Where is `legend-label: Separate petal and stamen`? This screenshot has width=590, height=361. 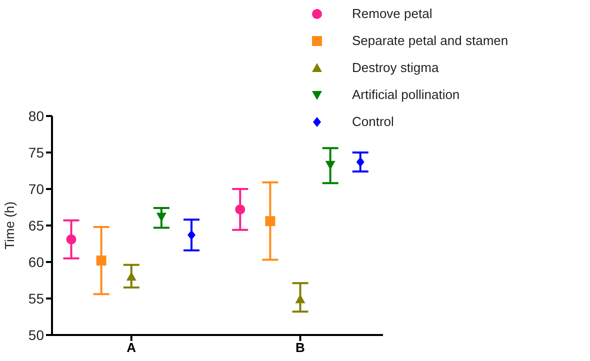
legend-label: Separate petal and stamen is located at coordinates (430, 40).